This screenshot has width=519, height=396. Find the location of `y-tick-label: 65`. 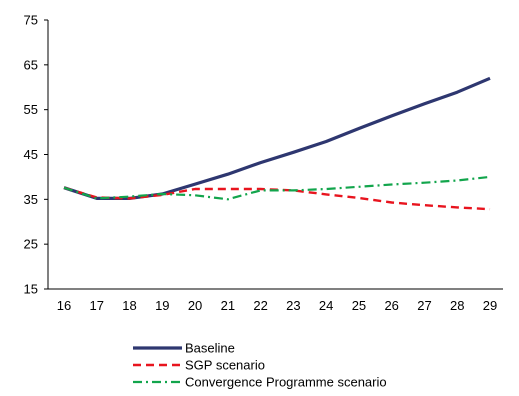

y-tick-label: 65 is located at coordinates (31, 64).